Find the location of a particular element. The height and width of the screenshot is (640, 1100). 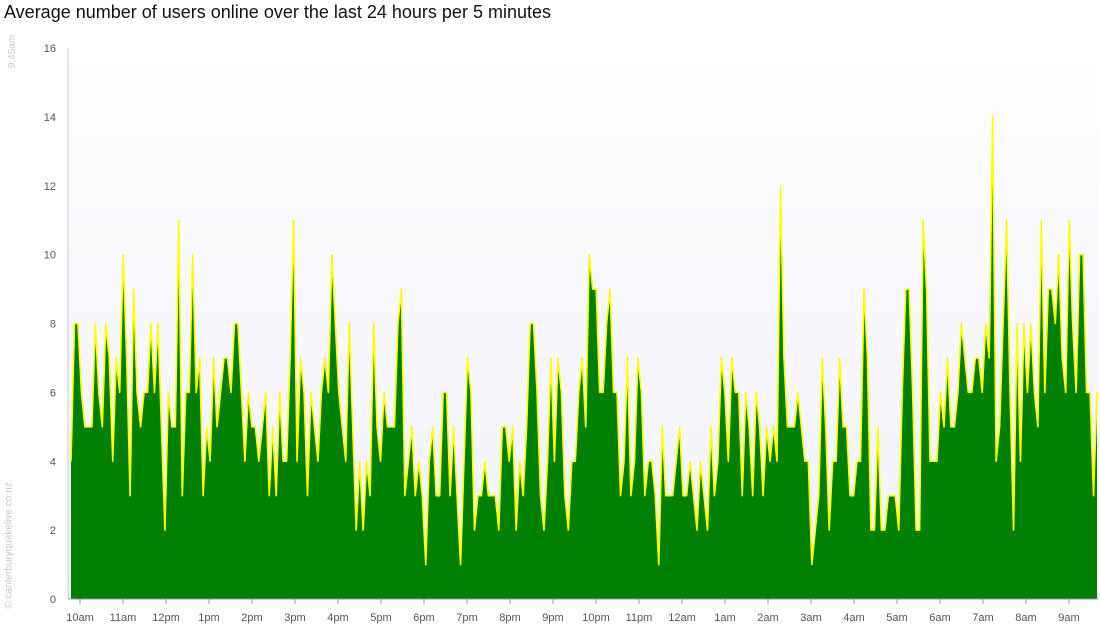

y-tick-label: 16 is located at coordinates (50, 49).